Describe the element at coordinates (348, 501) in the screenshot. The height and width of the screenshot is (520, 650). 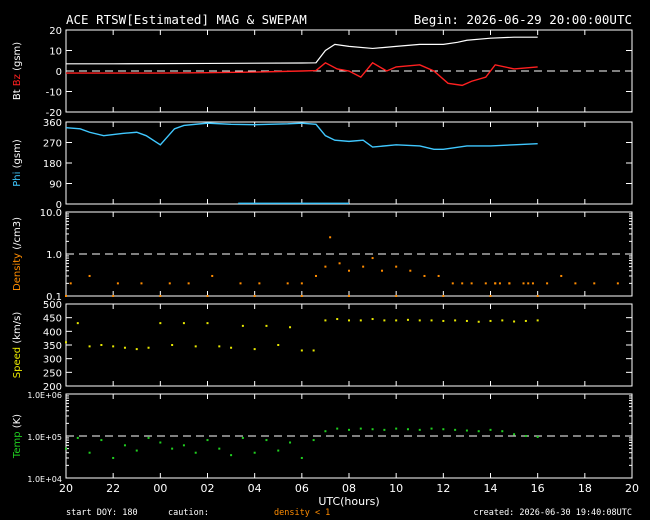
I see `x-axis-title: UTC(hours)` at that location.